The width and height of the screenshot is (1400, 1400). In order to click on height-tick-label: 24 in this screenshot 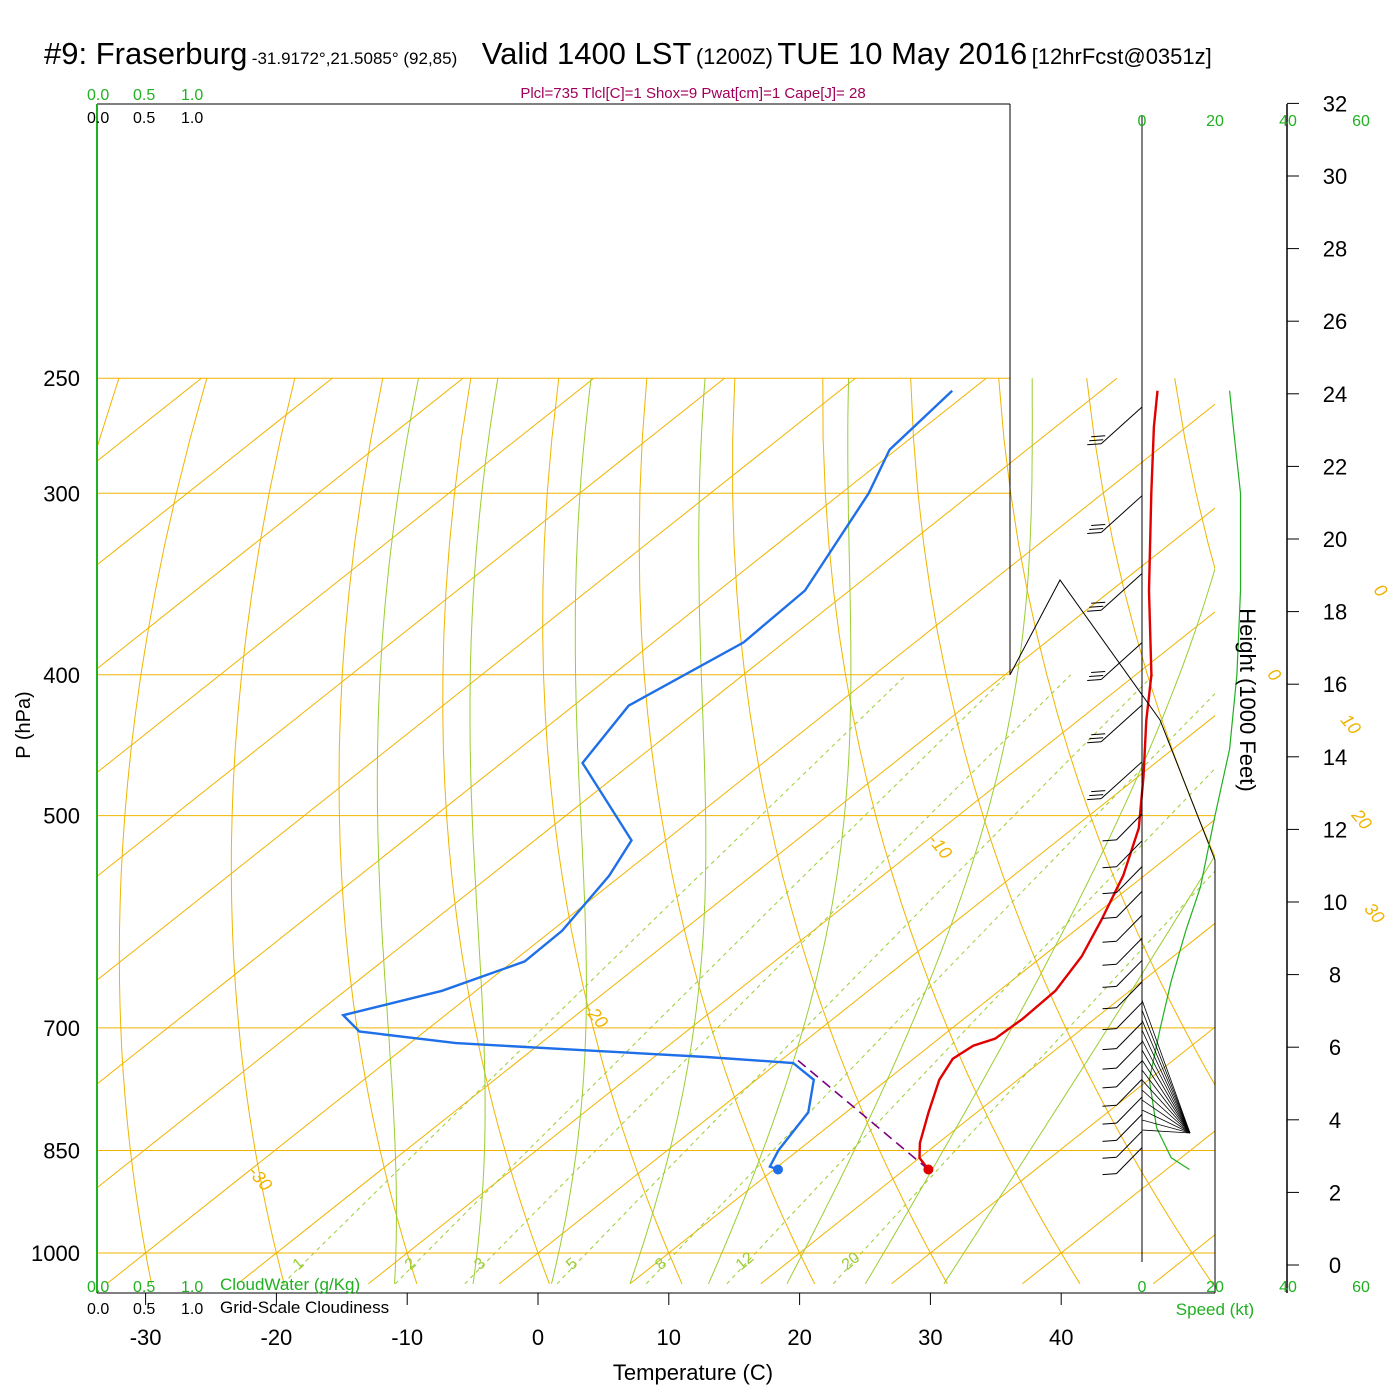, I will do `click(1335, 394)`.